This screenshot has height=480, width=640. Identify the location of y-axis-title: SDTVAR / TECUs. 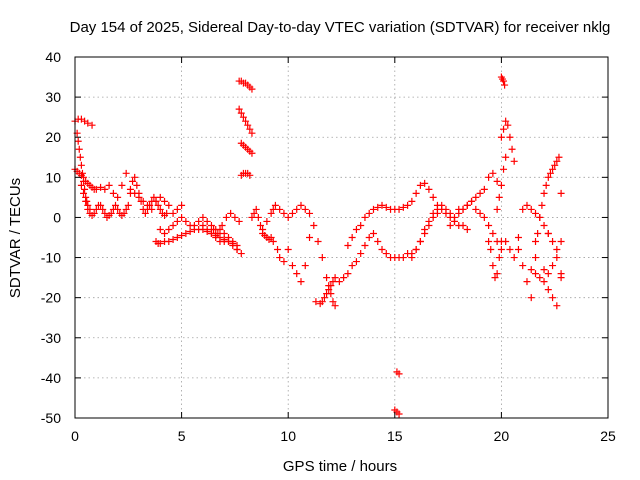
(15, 238).